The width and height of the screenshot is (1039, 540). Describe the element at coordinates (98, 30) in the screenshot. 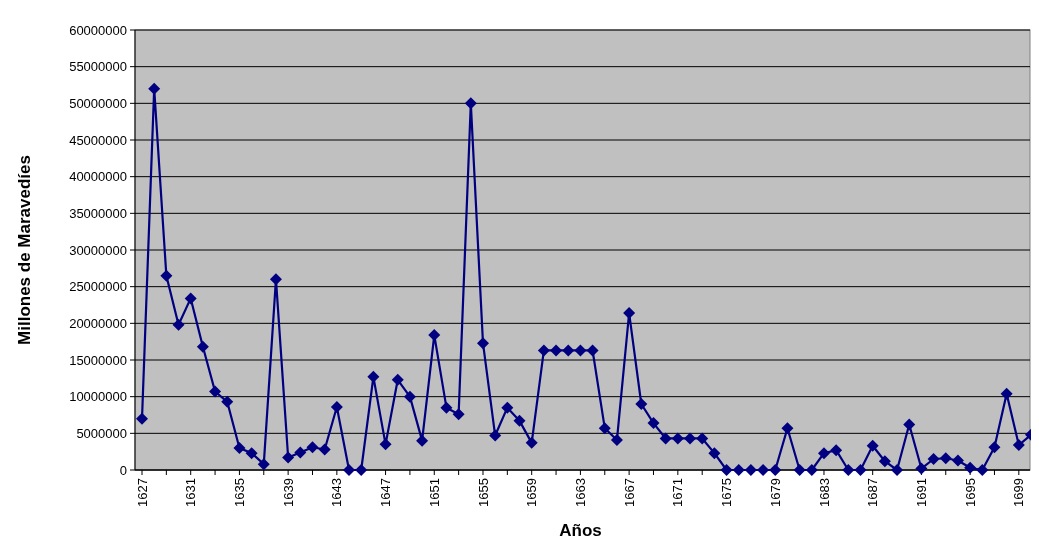

I see `y-tick-label: 60000000` at that location.